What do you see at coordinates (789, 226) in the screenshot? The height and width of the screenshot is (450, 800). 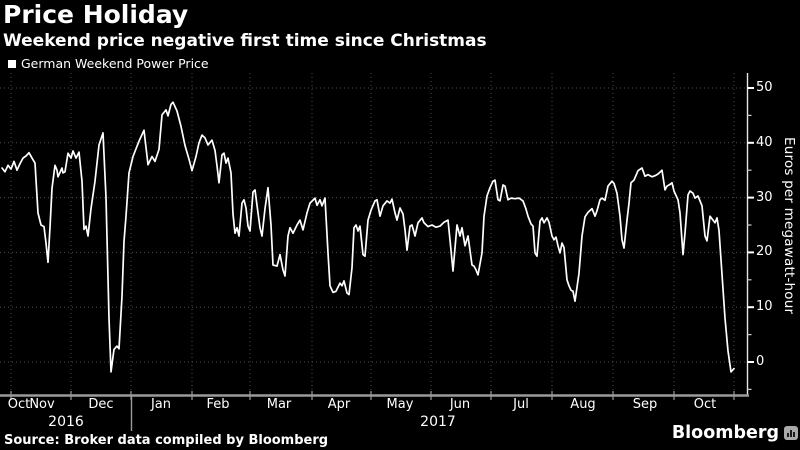 I see `y-axis-title: Euros per megawatt-hour` at bounding box center [789, 226].